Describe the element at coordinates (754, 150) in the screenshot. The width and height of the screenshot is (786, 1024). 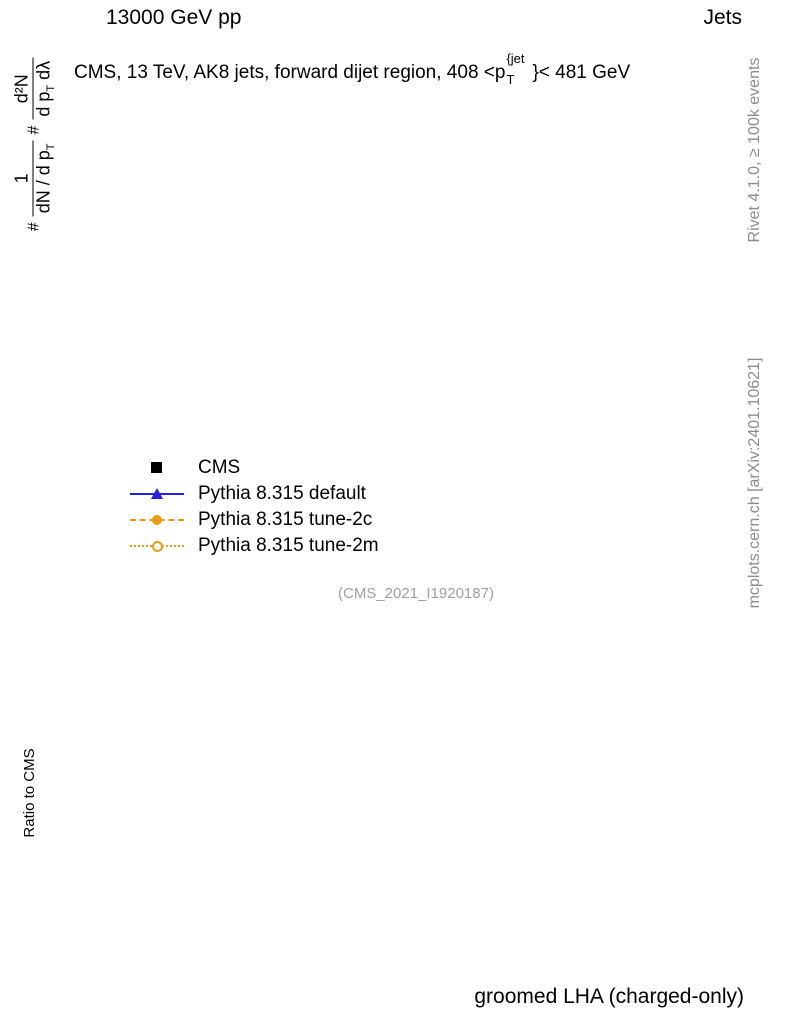
I see `rivet-version-label: Rivet 4.1.0, ≥ 100k events` at that location.